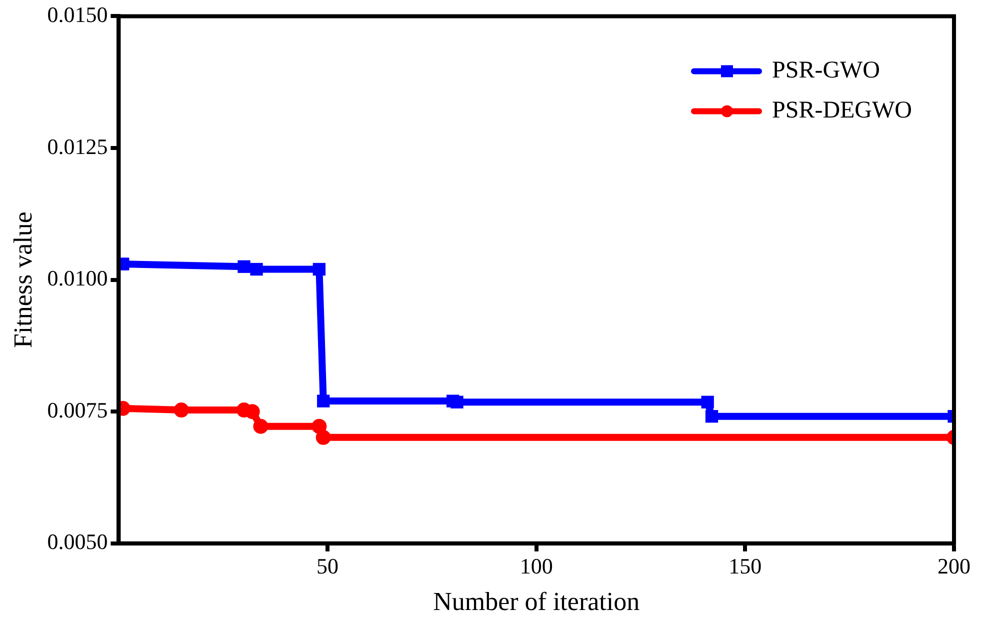 This screenshot has height=628, width=992. I want to click on x-tick-label: 100, so click(536, 565).